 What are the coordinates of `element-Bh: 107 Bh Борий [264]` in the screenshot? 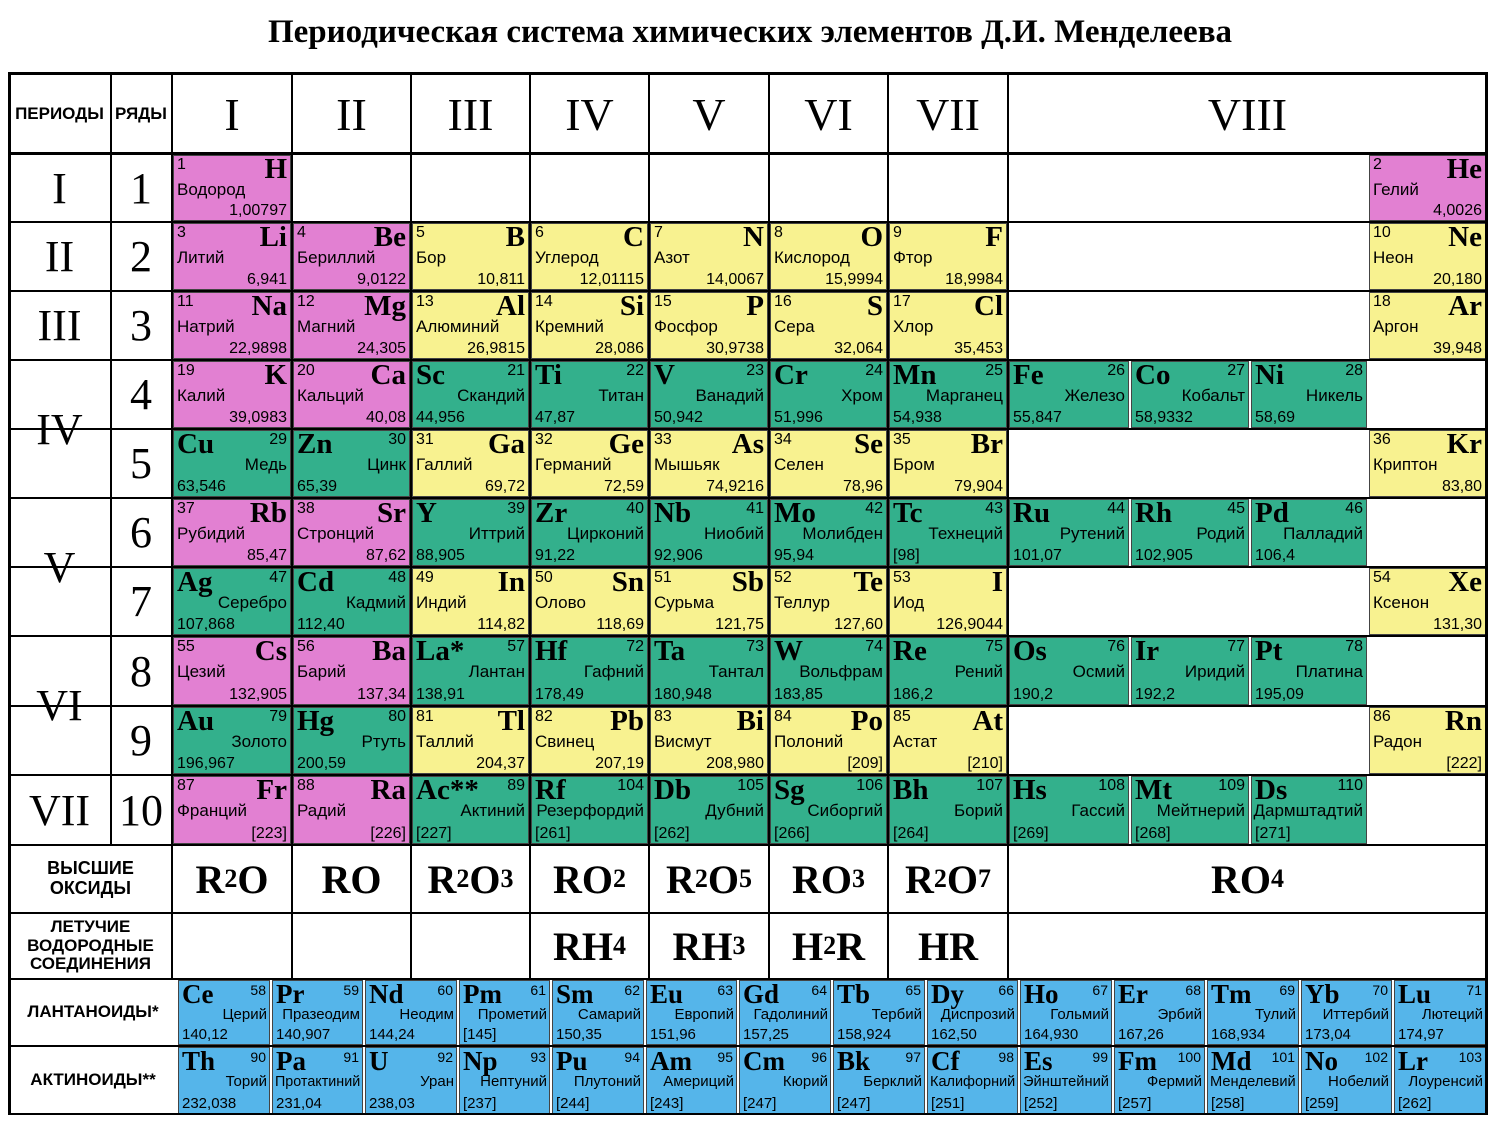 It's located at (948, 810).